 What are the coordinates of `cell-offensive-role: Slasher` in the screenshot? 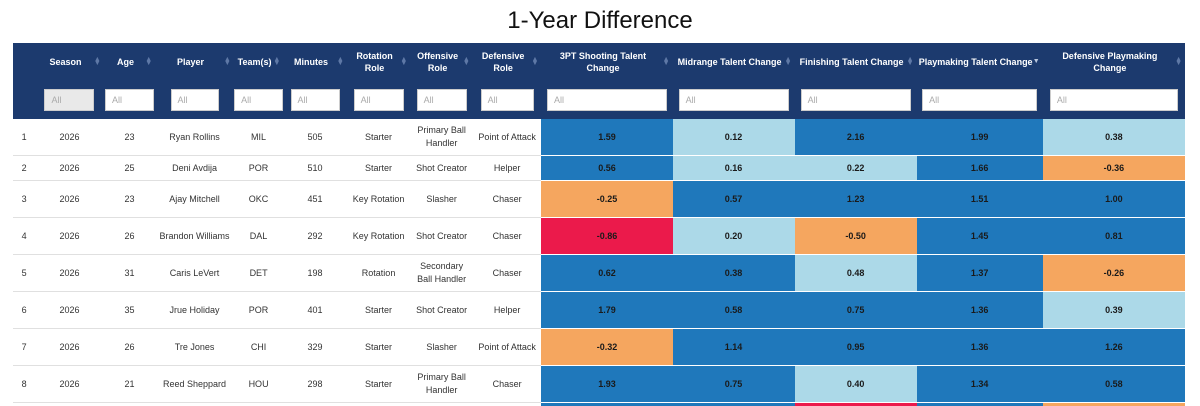 It's located at (441, 347).